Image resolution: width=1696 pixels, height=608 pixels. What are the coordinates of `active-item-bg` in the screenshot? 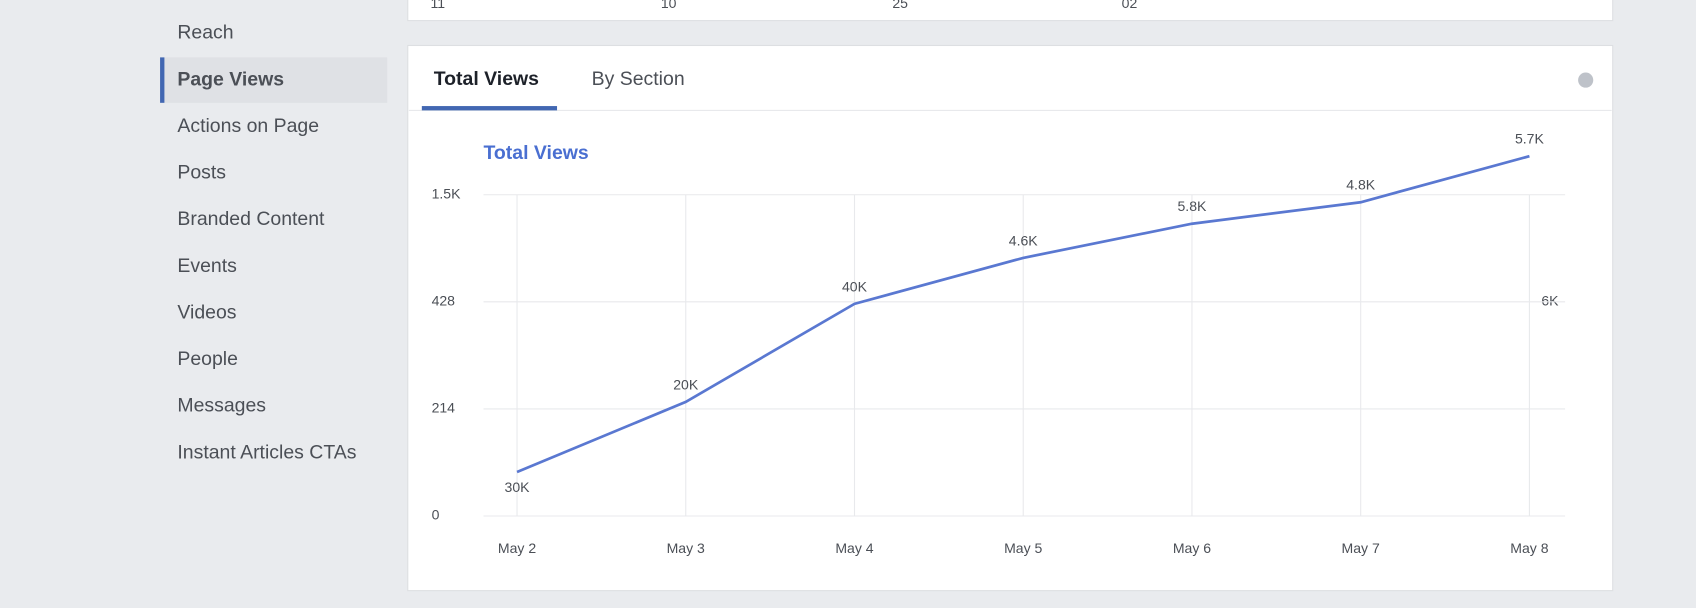 It's located at (274, 80).